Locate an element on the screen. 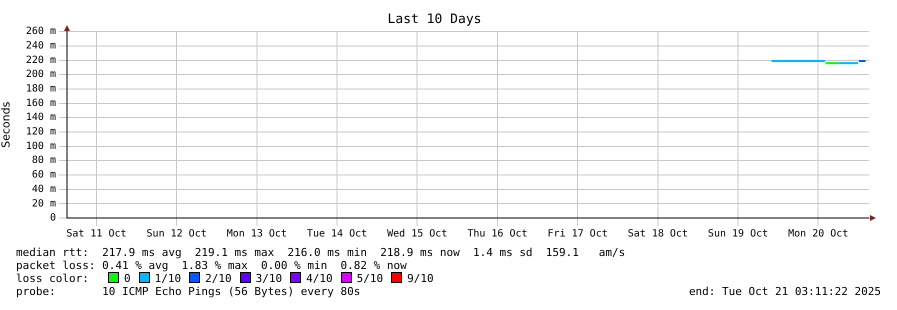  x-tick-label: Mon 20 Oct is located at coordinates (818, 234).